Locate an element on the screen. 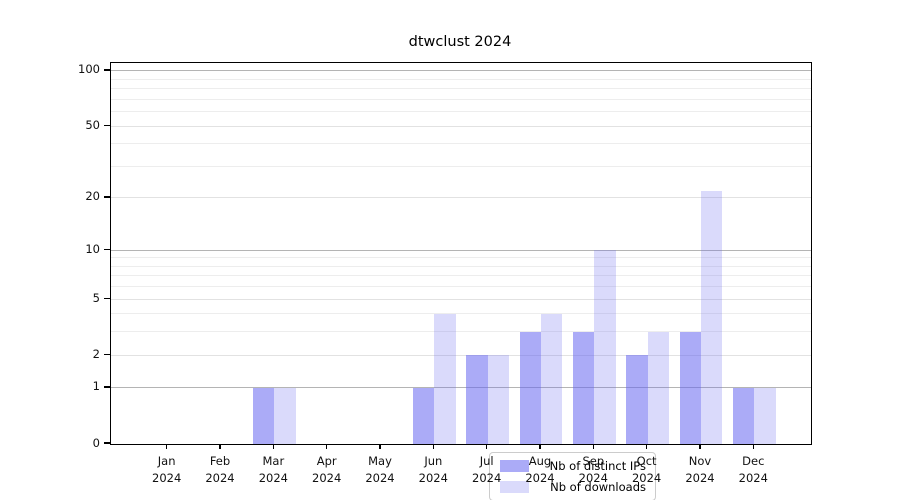 The image size is (900, 500). x-tick-label: Apr 2024 is located at coordinates (327, 469).